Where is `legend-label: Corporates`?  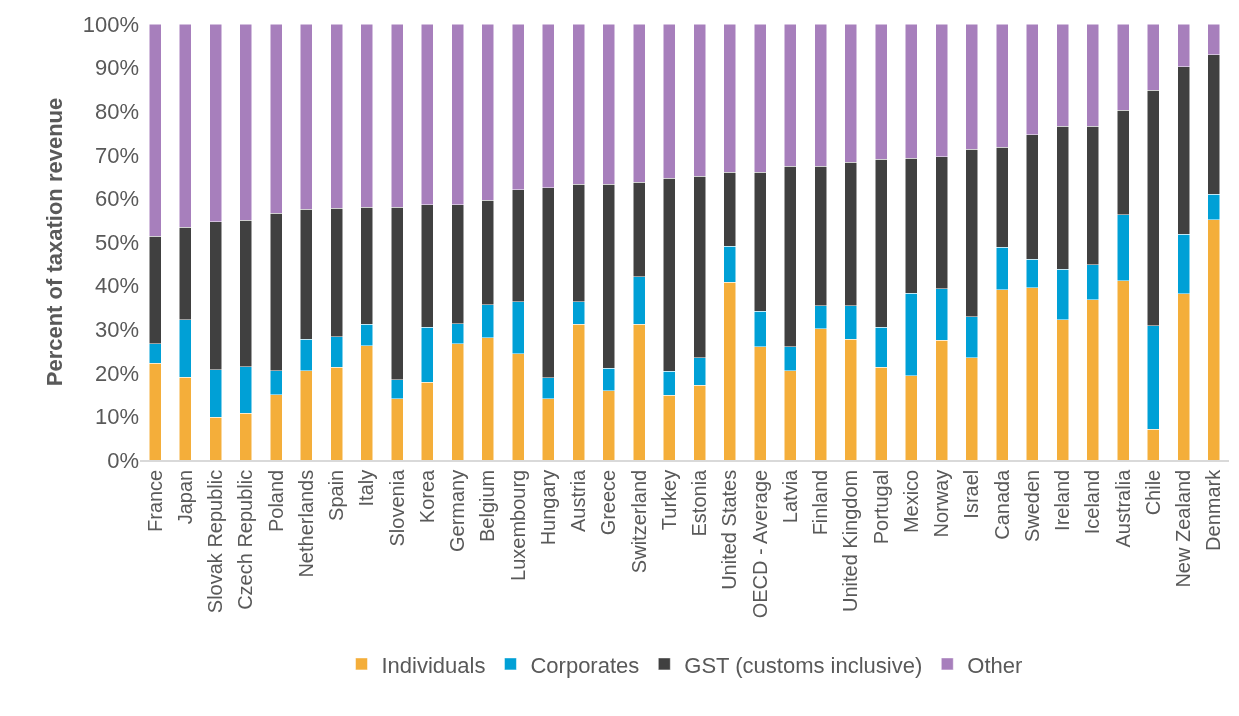 legend-label: Corporates is located at coordinates (585, 665).